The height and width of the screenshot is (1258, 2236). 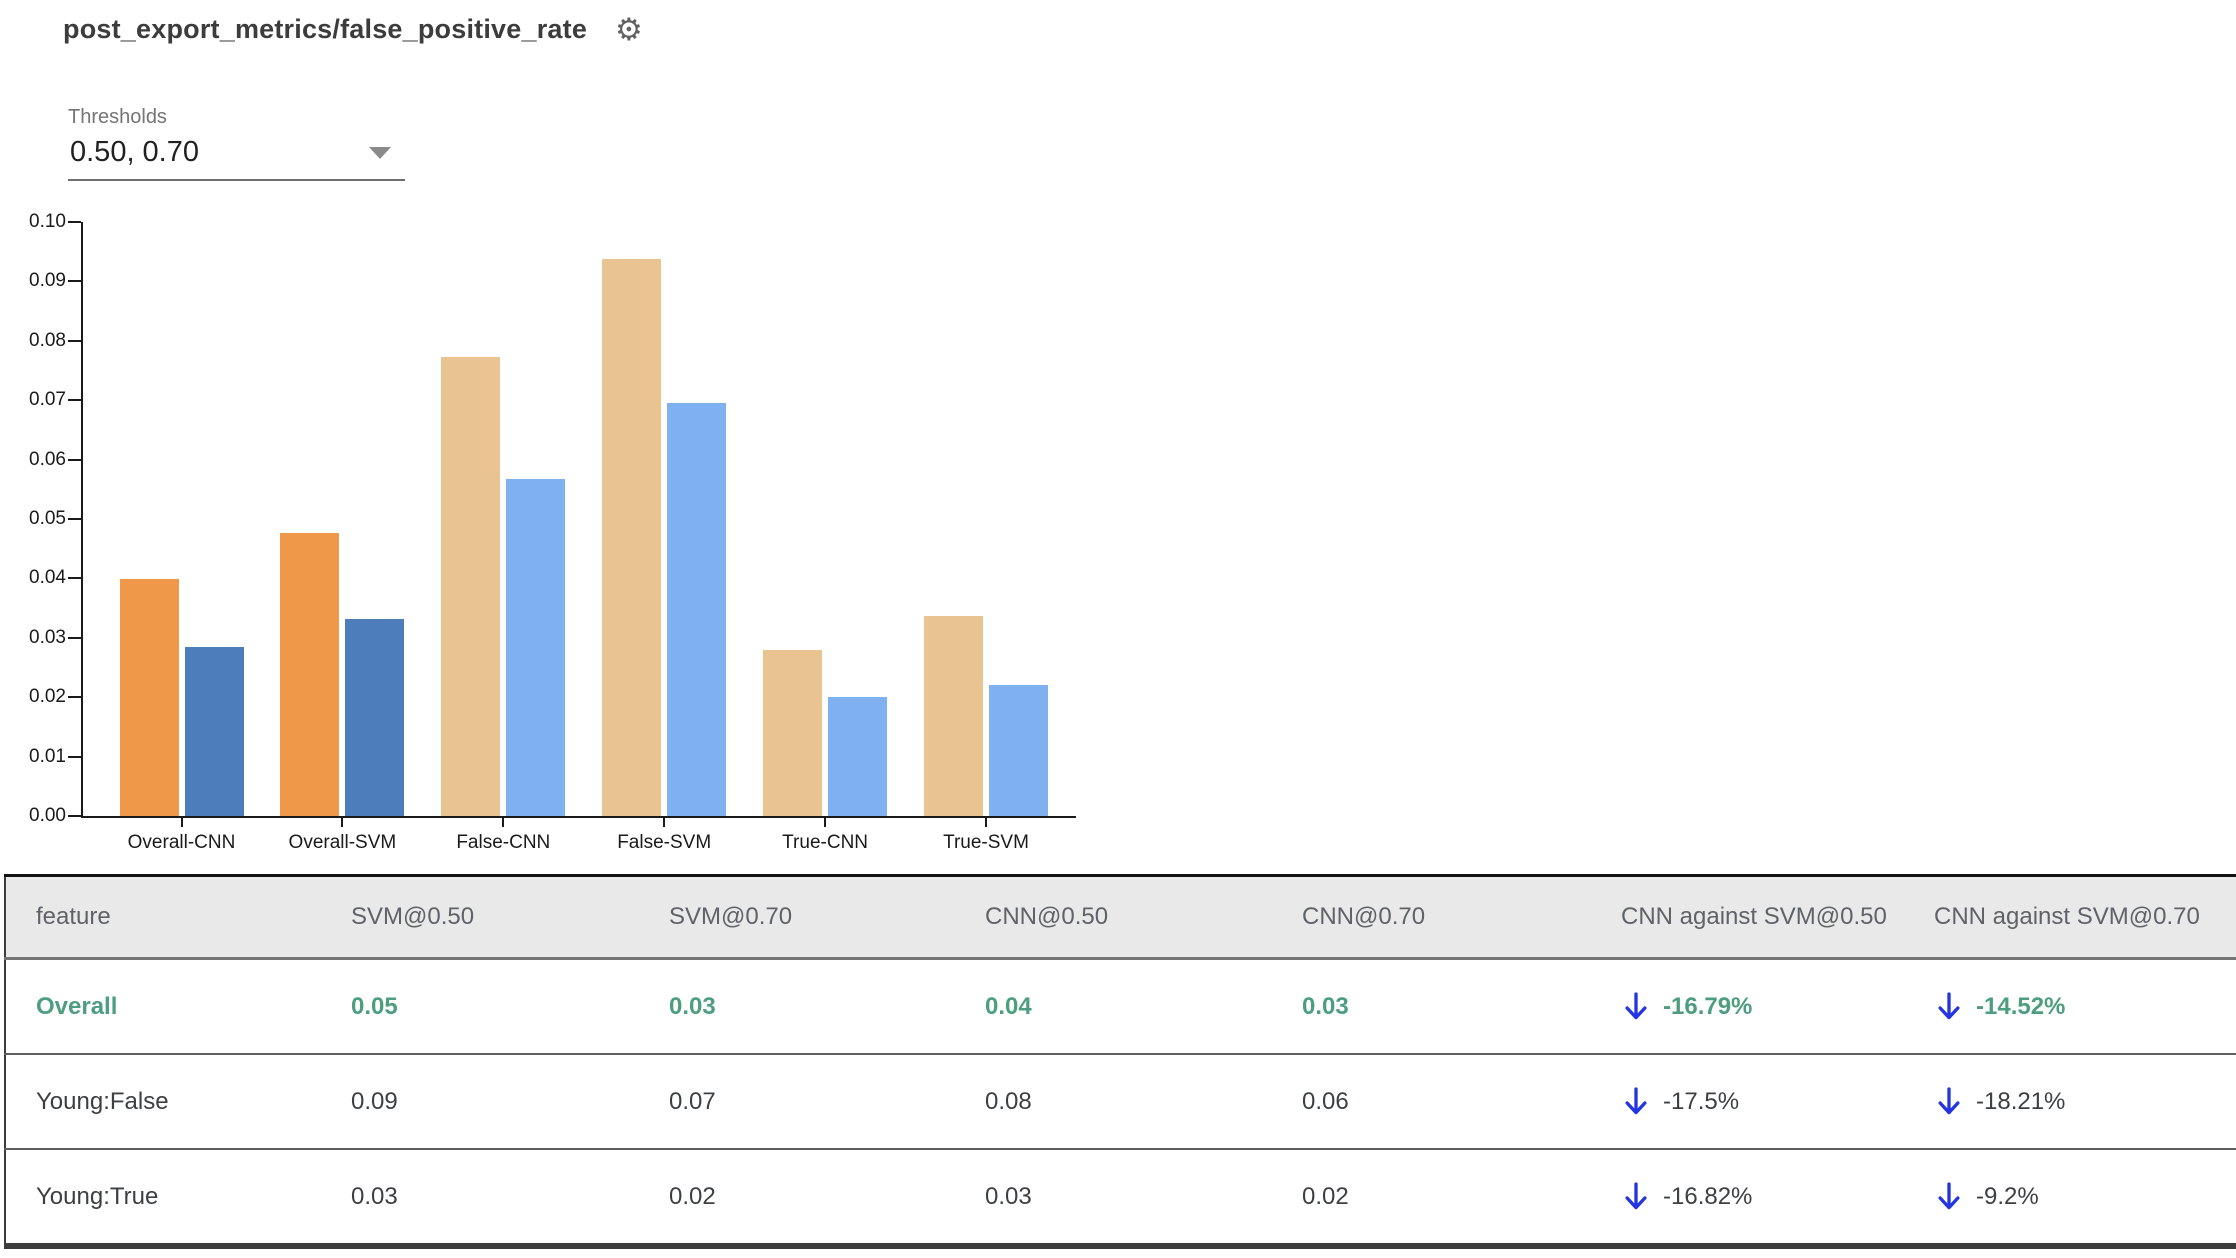 I want to click on delta-cell-cnn-against-svm-0-70: -14.52%, so click(x=2070, y=1006).